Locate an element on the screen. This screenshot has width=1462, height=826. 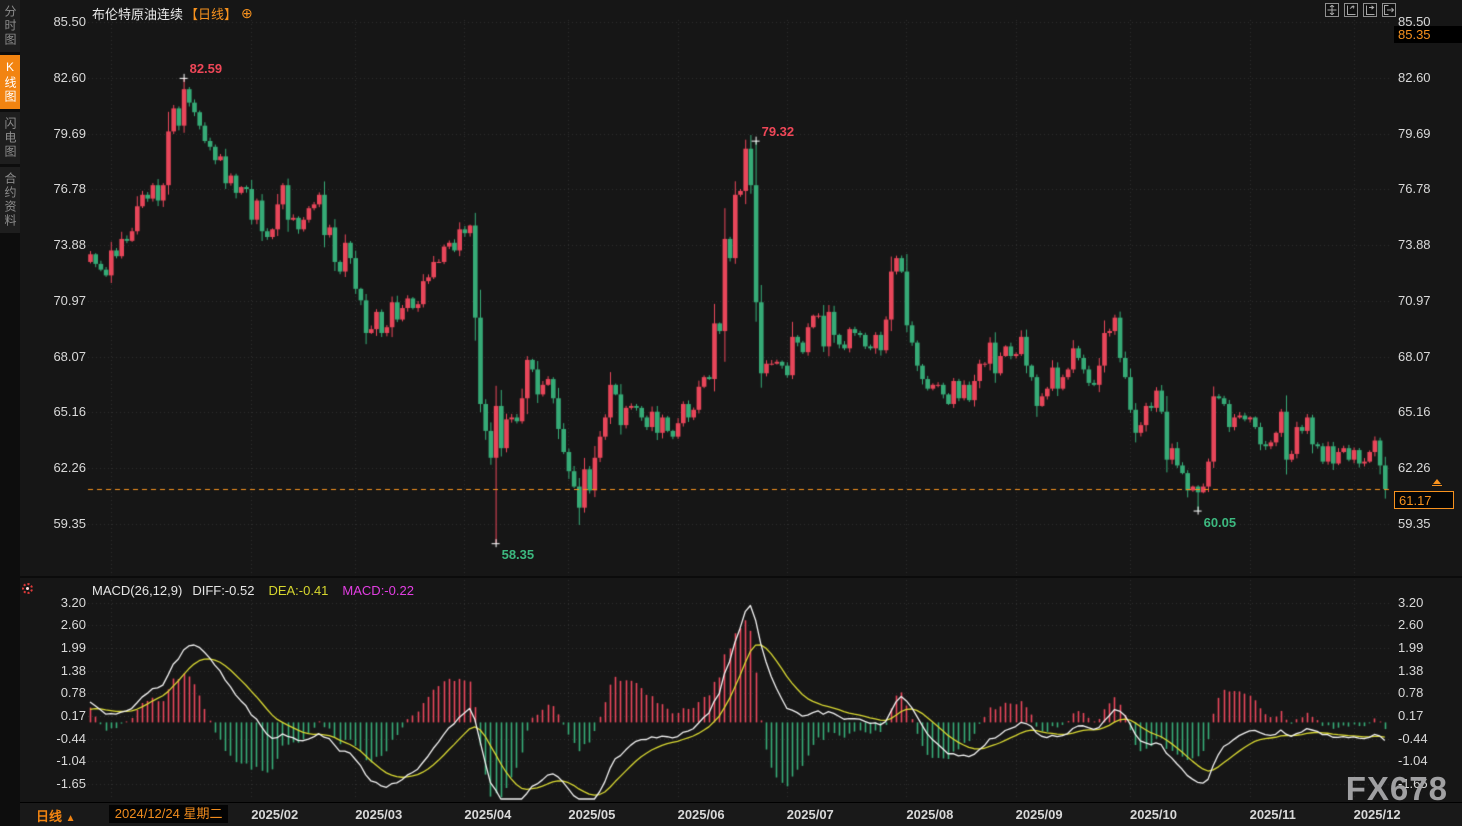
month-tick-label: 2025/02 is located at coordinates (275, 814).